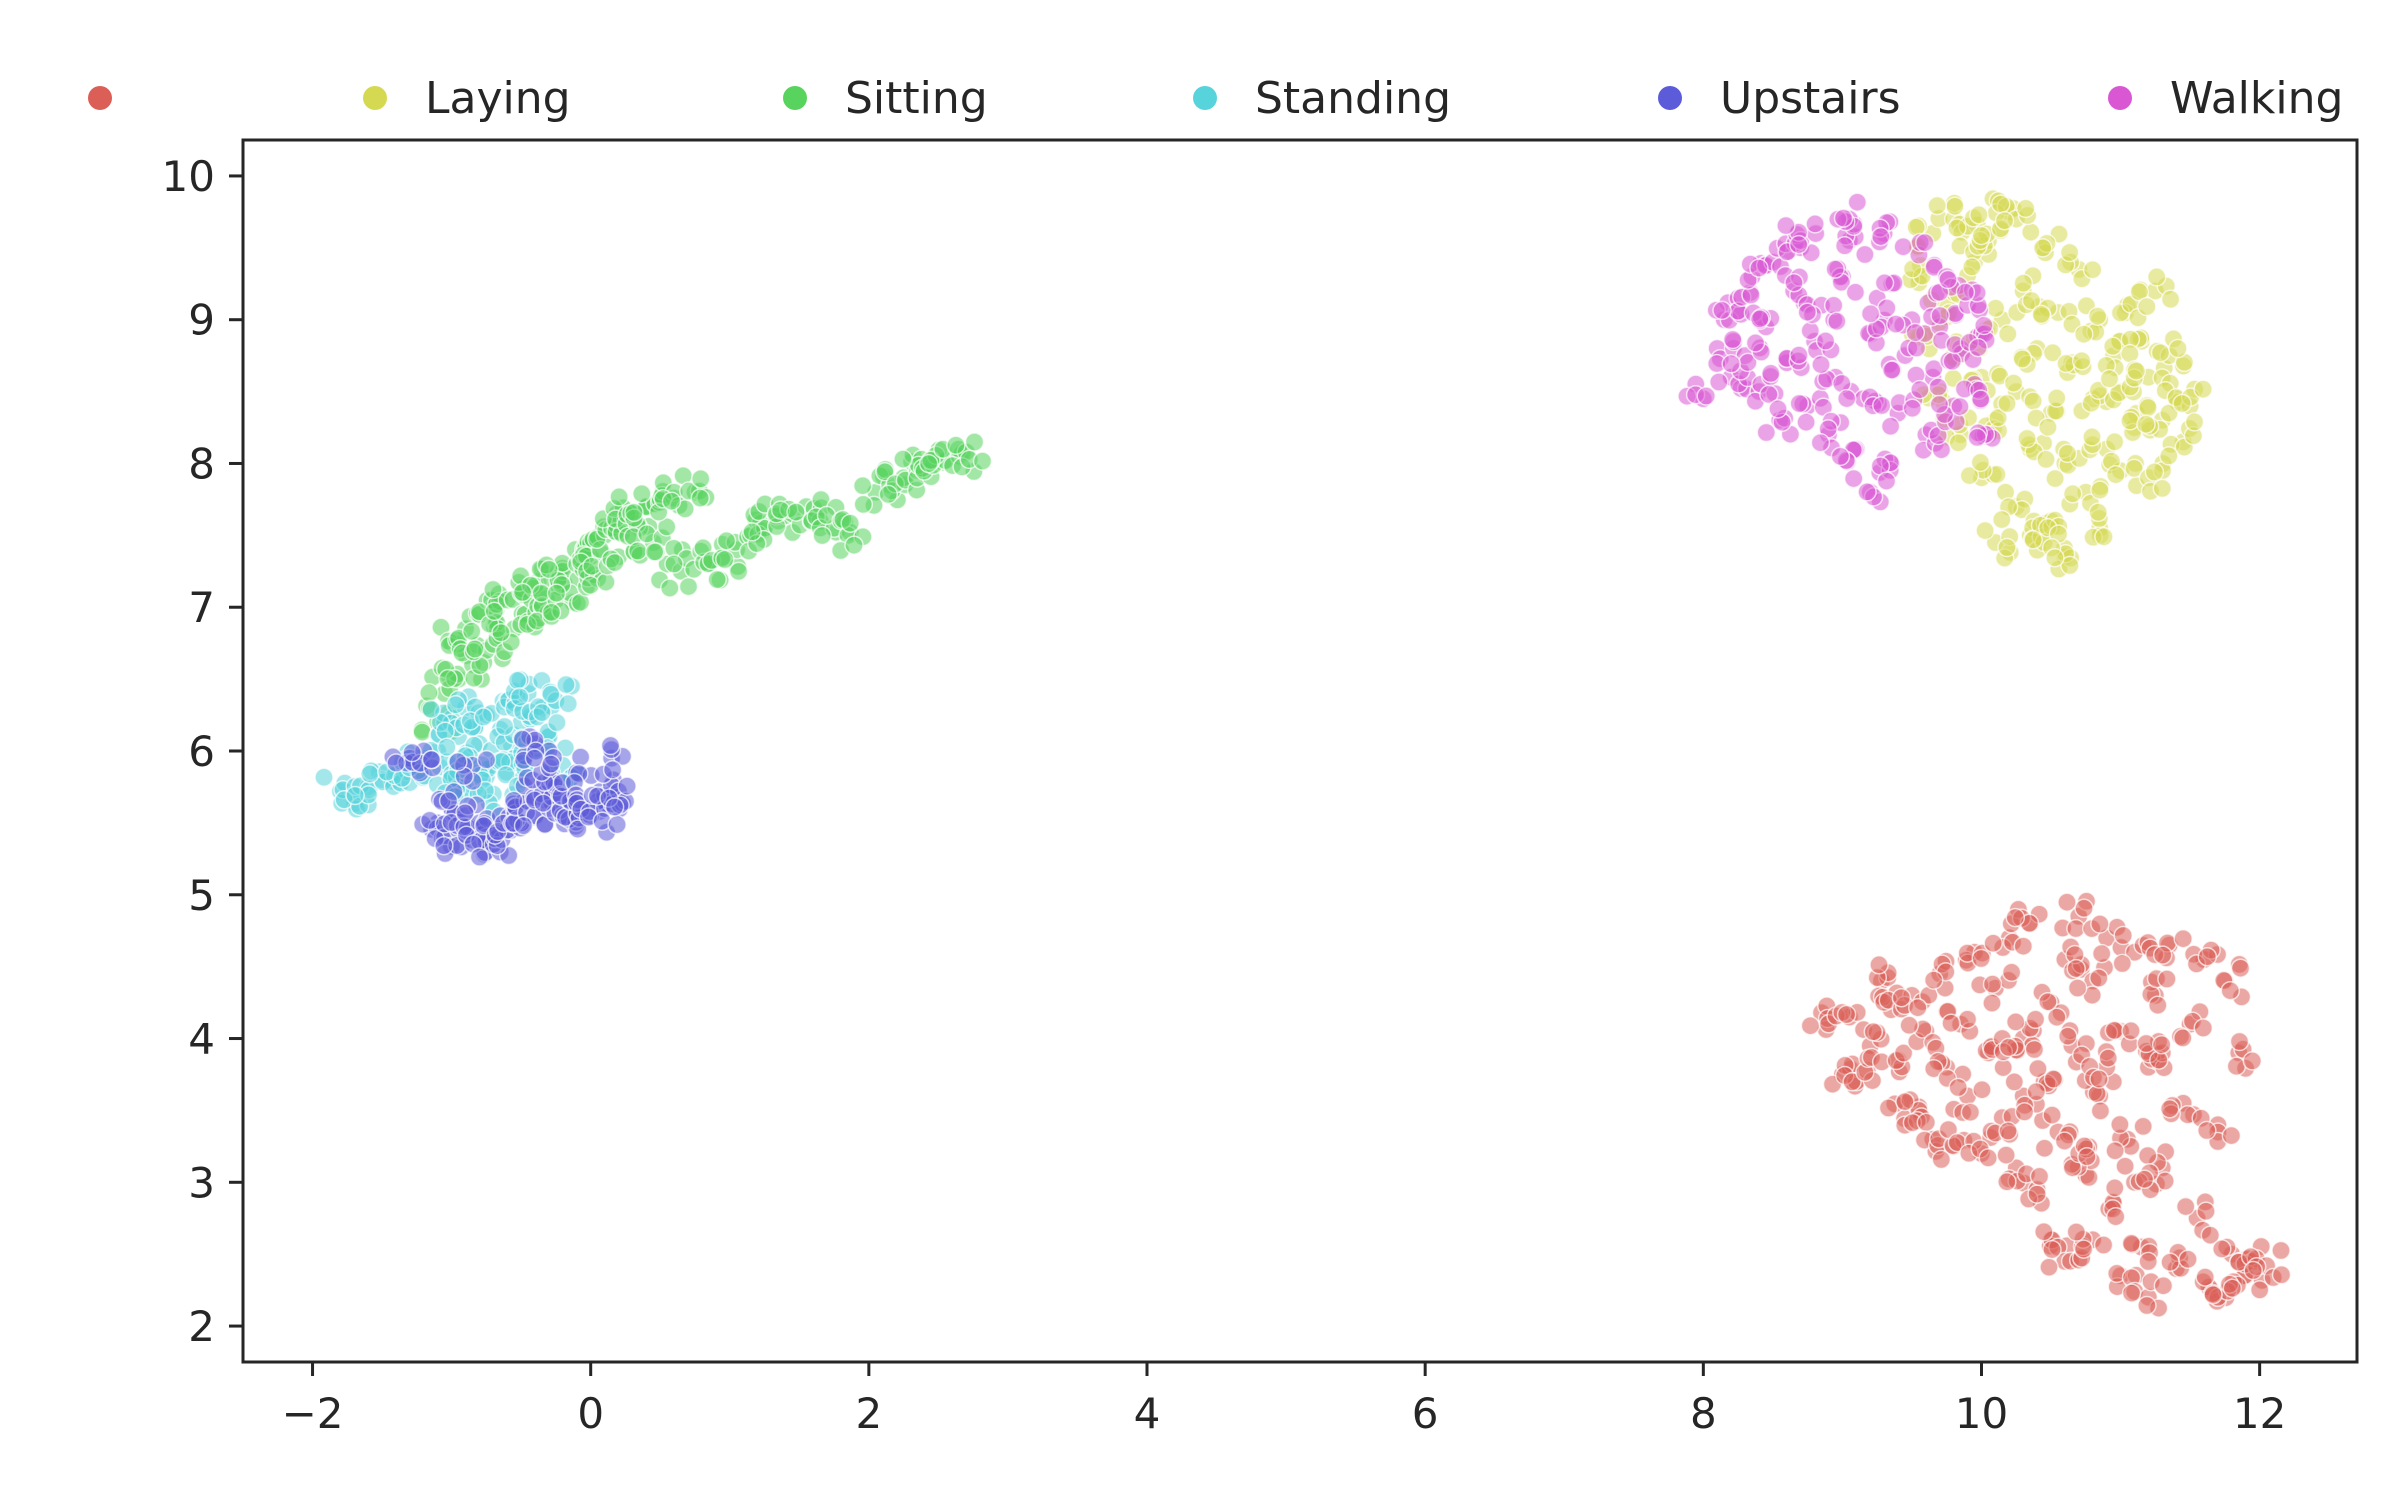  I want to click on y-tick-label: 8, so click(201, 463).